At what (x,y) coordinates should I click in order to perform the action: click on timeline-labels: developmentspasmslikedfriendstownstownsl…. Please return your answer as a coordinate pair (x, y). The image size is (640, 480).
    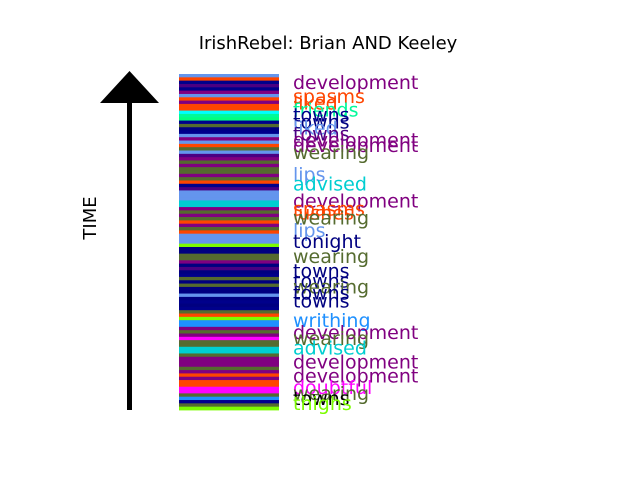
    Looking at the image, I should click on (355, 243).